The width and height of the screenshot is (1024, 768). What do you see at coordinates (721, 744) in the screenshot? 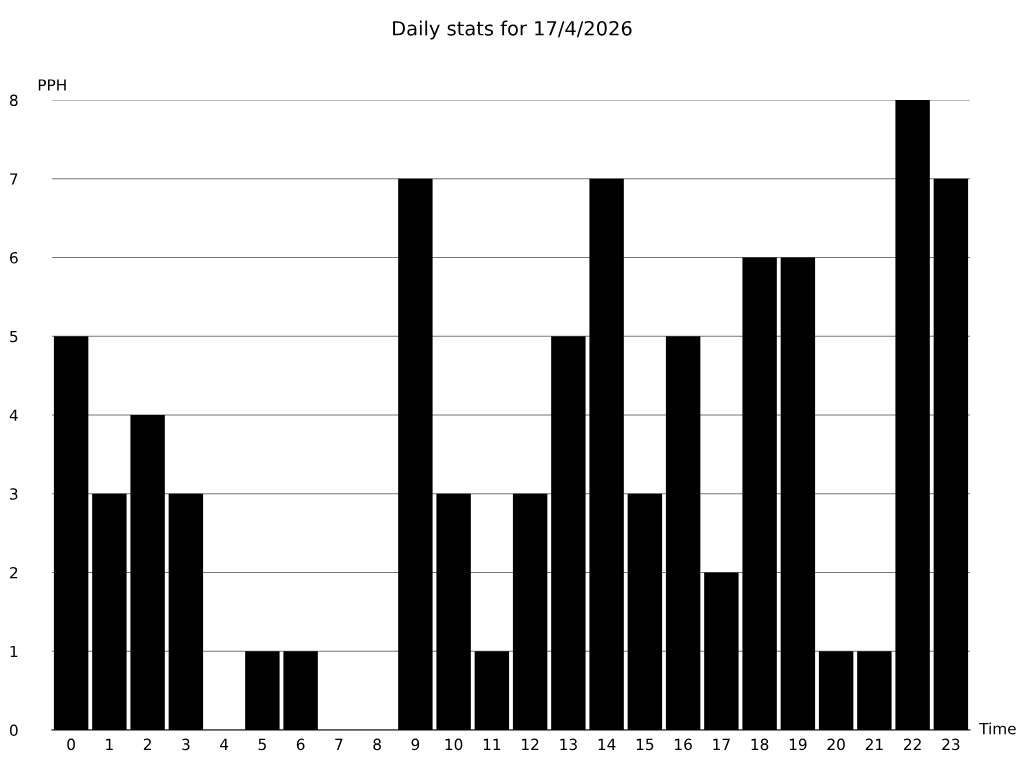
I see `x-tick-label: 17` at bounding box center [721, 744].